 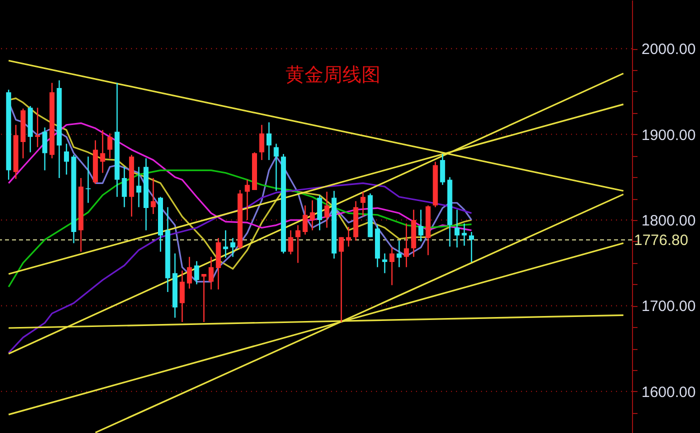 What do you see at coordinates (669, 135) in the screenshot?
I see `y-tick-label: 1900.00` at bounding box center [669, 135].